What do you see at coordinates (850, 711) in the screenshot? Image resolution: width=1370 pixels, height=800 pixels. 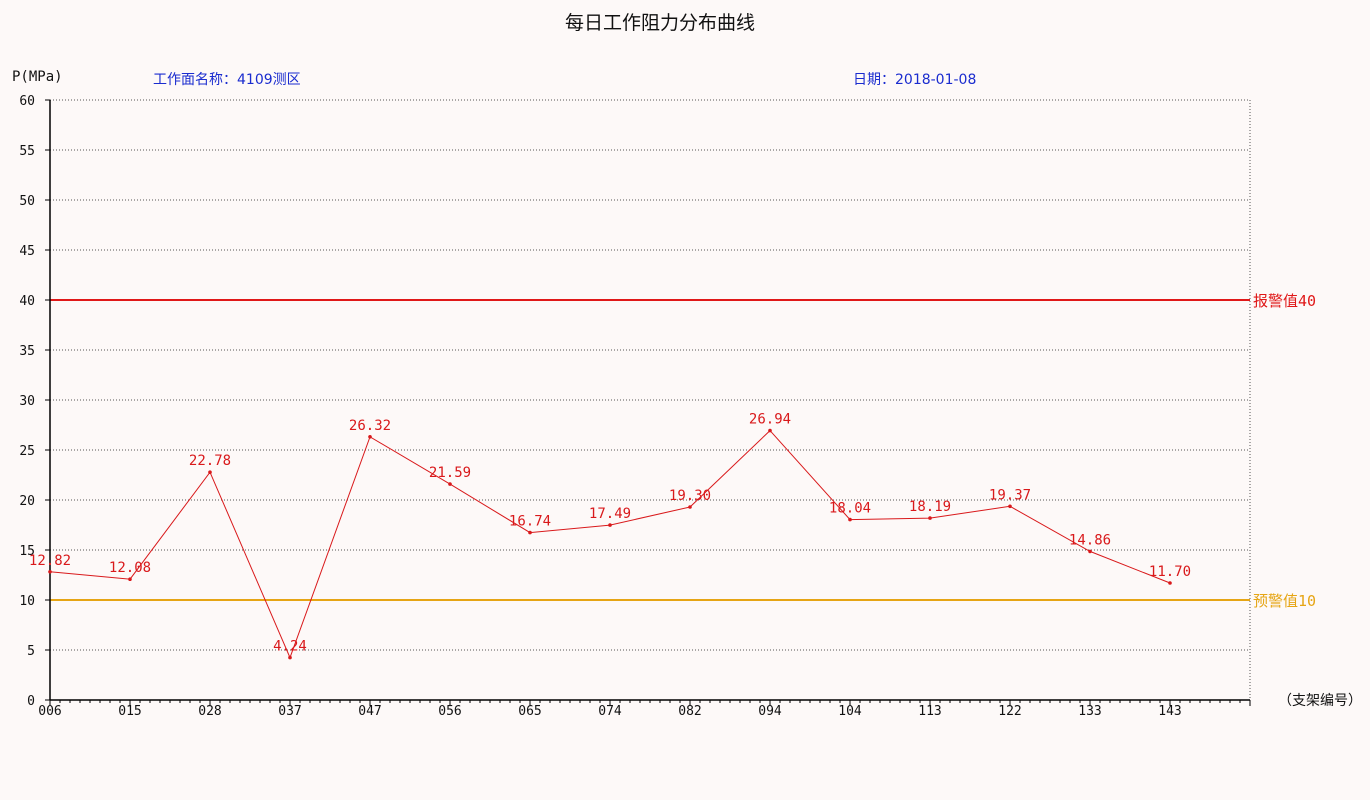 I see `x-tick-label: 104` at bounding box center [850, 711].